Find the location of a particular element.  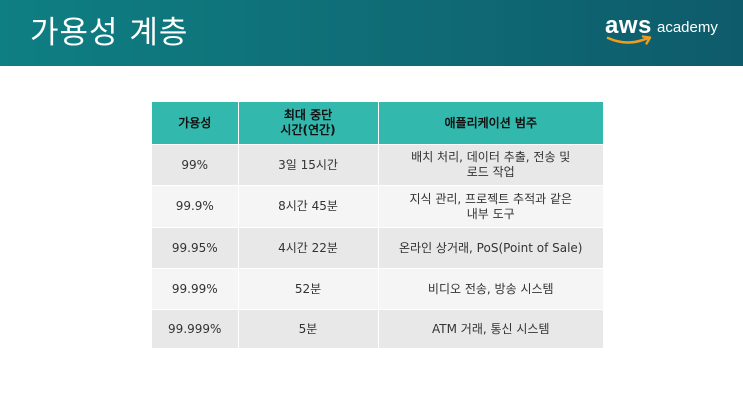

cell-downtime: 3일 15시간 is located at coordinates (308, 165).